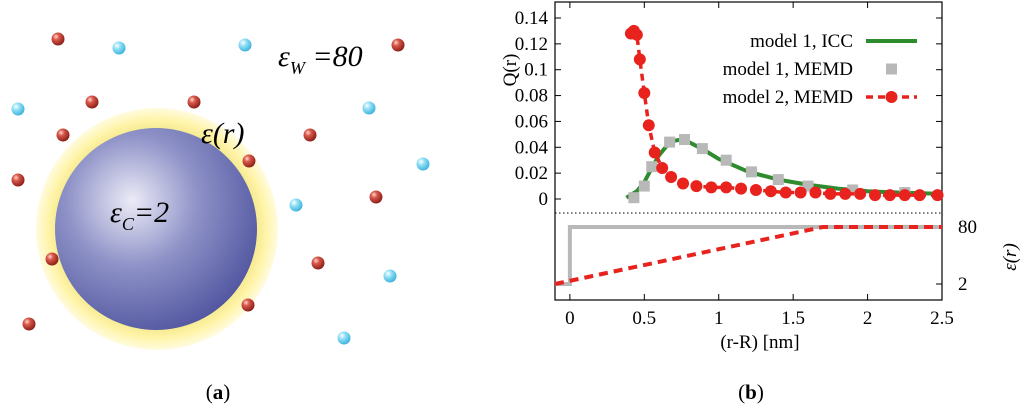  What do you see at coordinates (942, 318) in the screenshot?
I see `x-tick-label: 2.5` at bounding box center [942, 318].